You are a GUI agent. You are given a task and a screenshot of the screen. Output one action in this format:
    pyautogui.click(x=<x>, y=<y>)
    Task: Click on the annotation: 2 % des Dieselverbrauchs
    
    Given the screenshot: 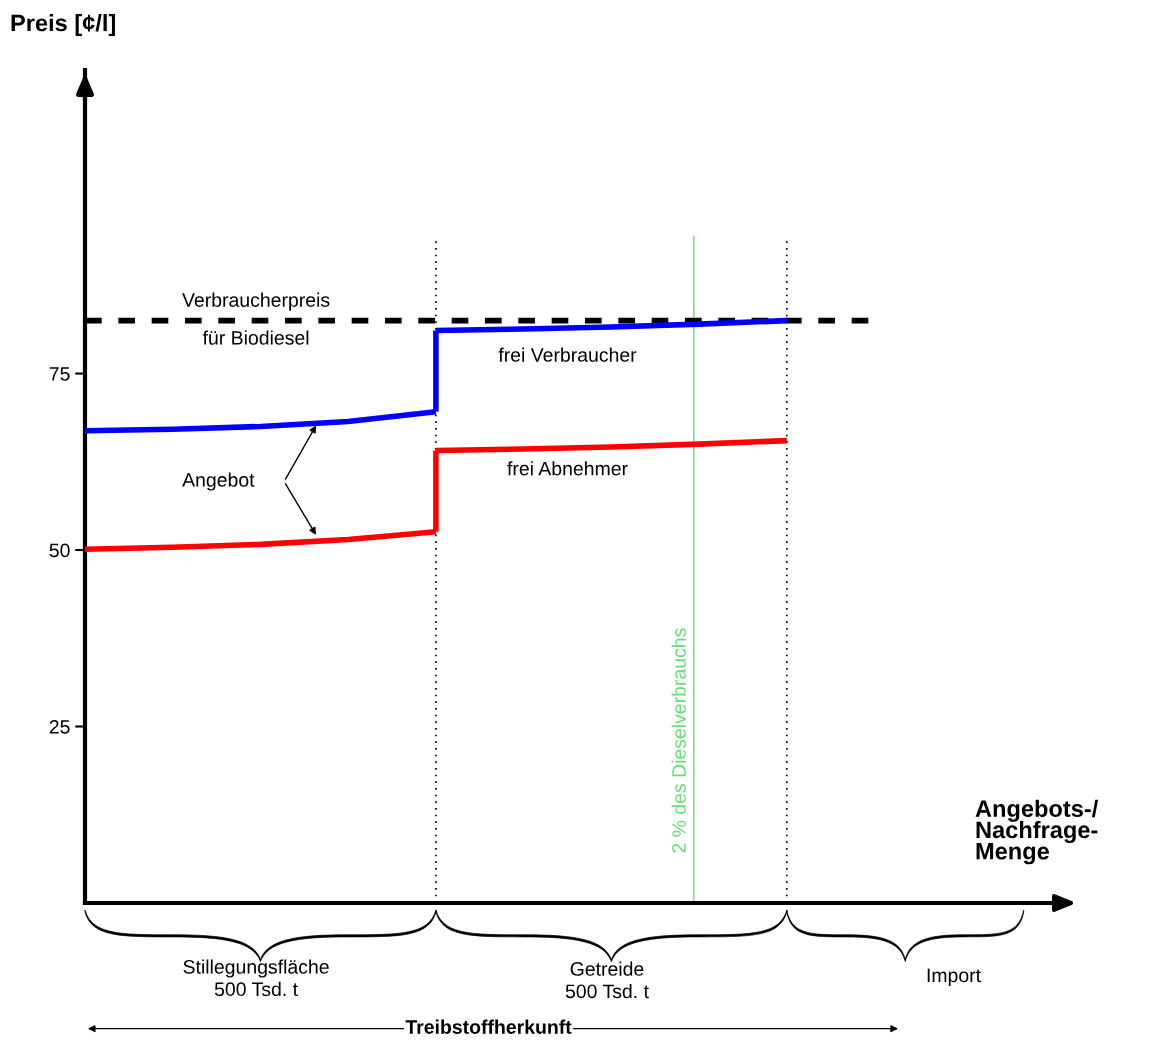 What is the action you would take?
    pyautogui.click(x=678, y=740)
    